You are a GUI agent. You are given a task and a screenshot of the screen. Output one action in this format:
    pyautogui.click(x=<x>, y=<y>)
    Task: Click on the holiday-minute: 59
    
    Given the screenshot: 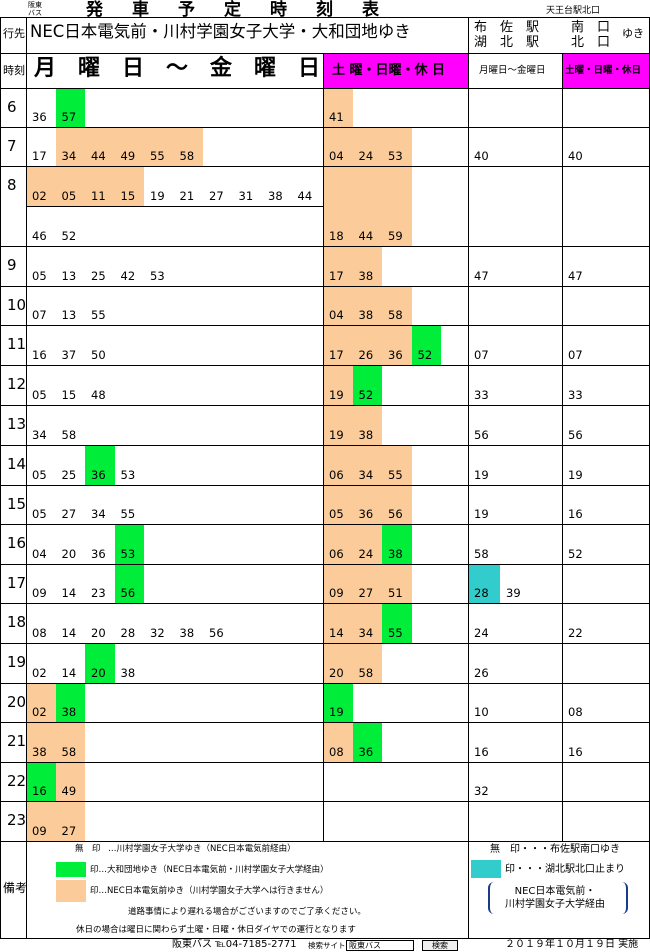 What is the action you would take?
    pyautogui.click(x=395, y=236)
    